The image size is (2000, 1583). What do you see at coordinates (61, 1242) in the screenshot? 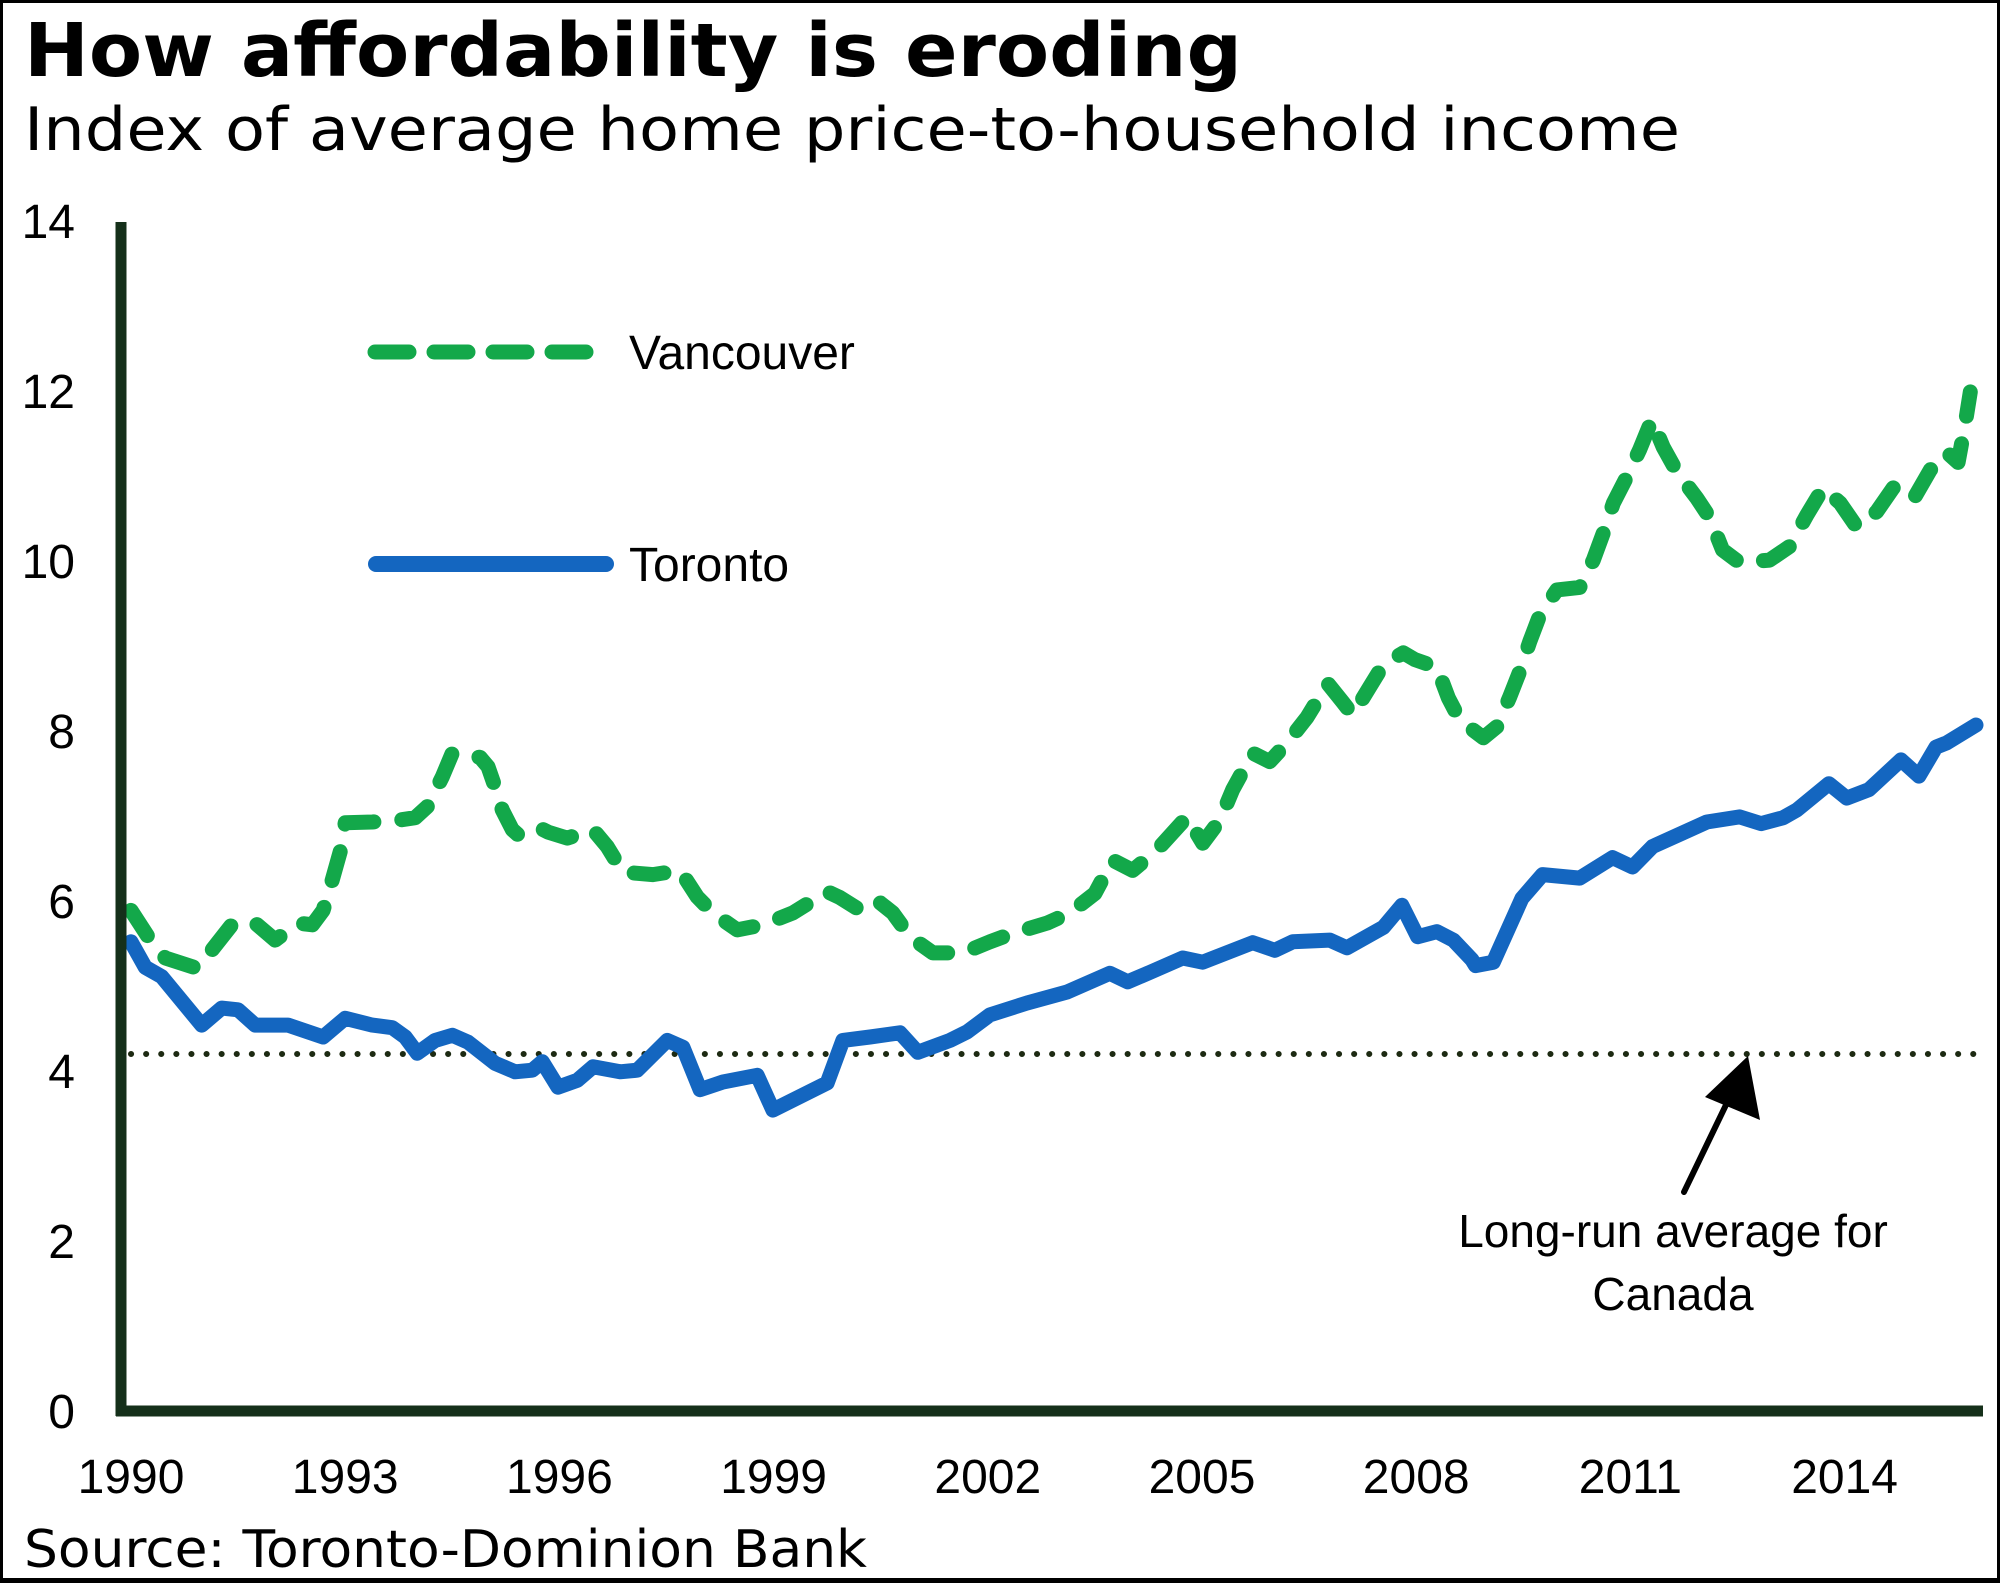
I see `y-tick-label: 2` at bounding box center [61, 1242].